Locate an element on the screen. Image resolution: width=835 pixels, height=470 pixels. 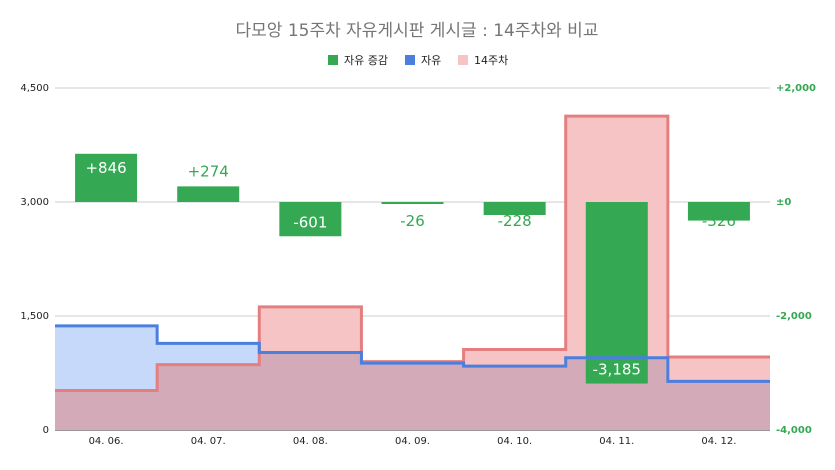
data-label: -601 is located at coordinates (310, 222).